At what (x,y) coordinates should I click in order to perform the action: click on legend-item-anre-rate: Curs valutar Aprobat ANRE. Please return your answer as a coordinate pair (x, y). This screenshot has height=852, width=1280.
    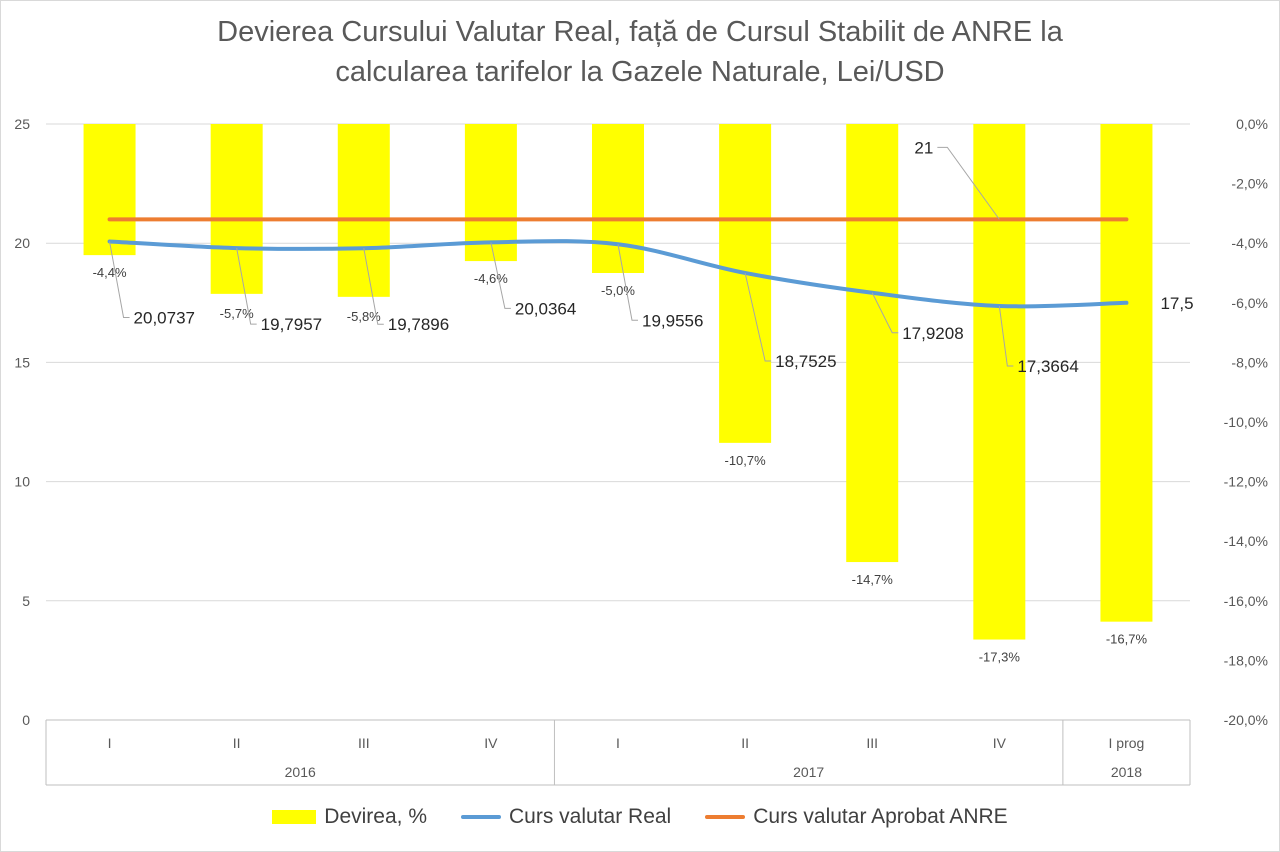
    Looking at the image, I should click on (856, 817).